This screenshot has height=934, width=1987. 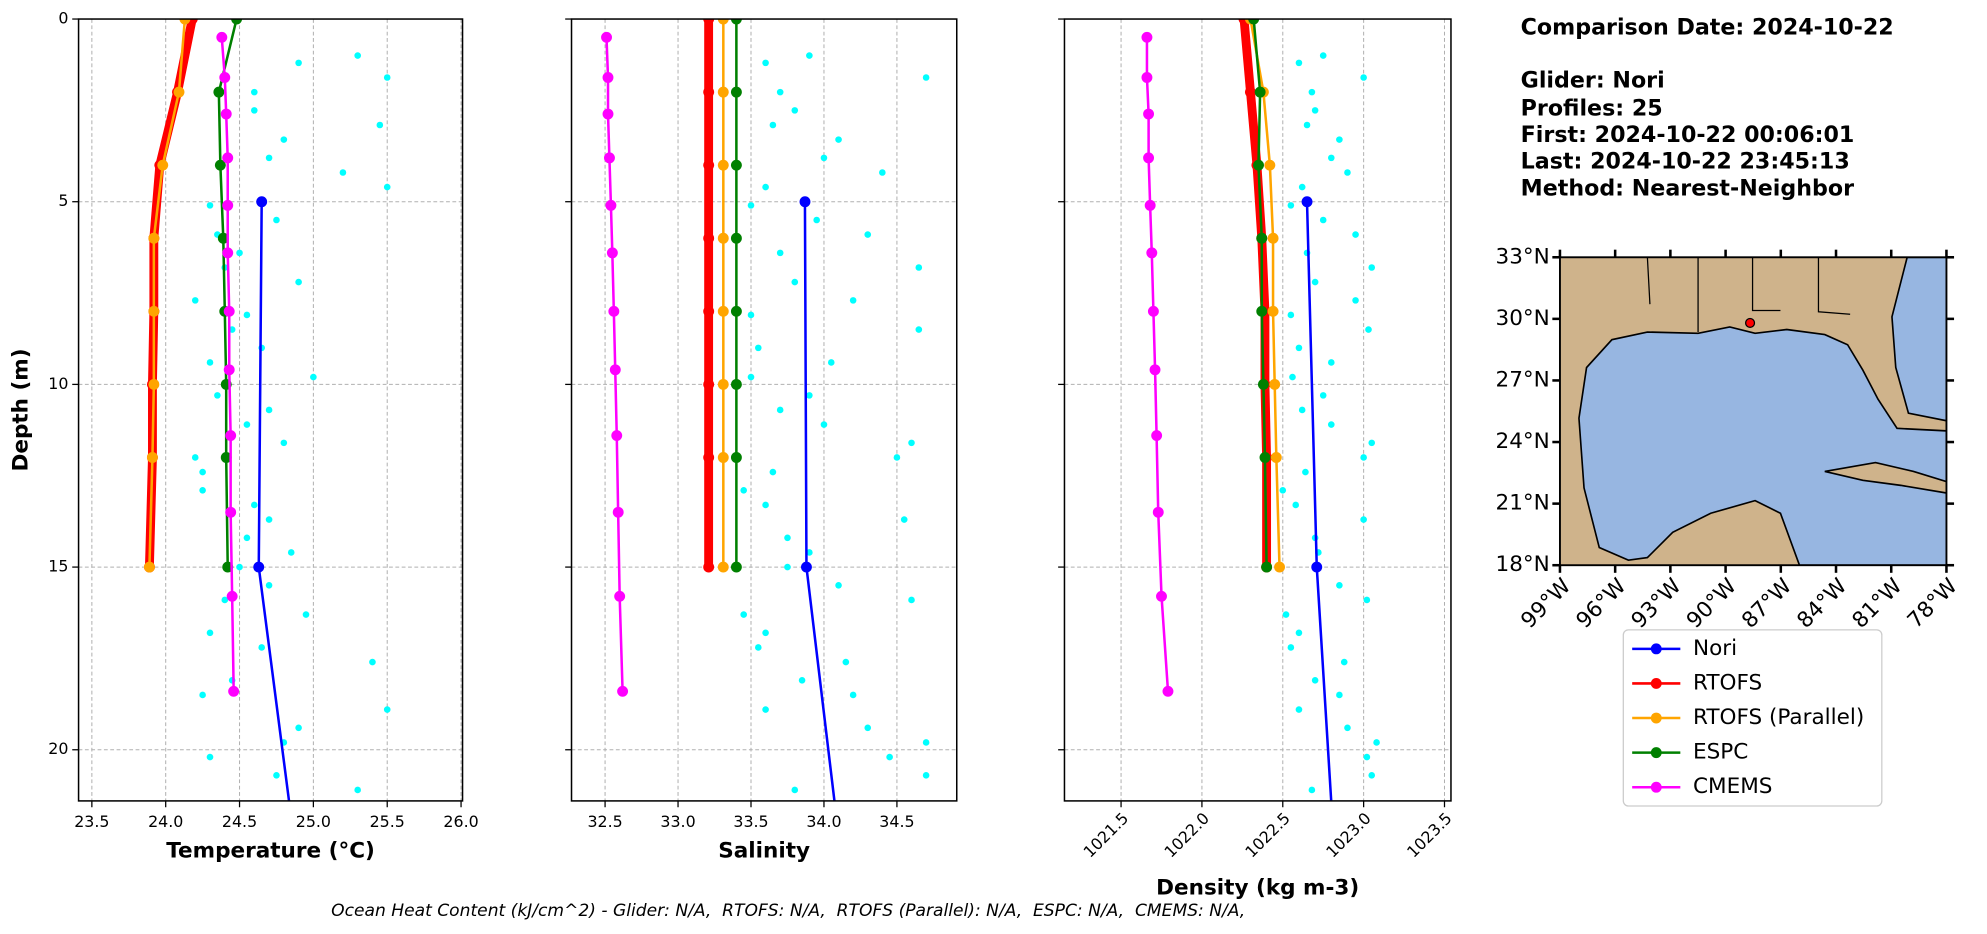 I want to click on info-line: Method: Nearest-Neighbor, so click(x=1687, y=188).